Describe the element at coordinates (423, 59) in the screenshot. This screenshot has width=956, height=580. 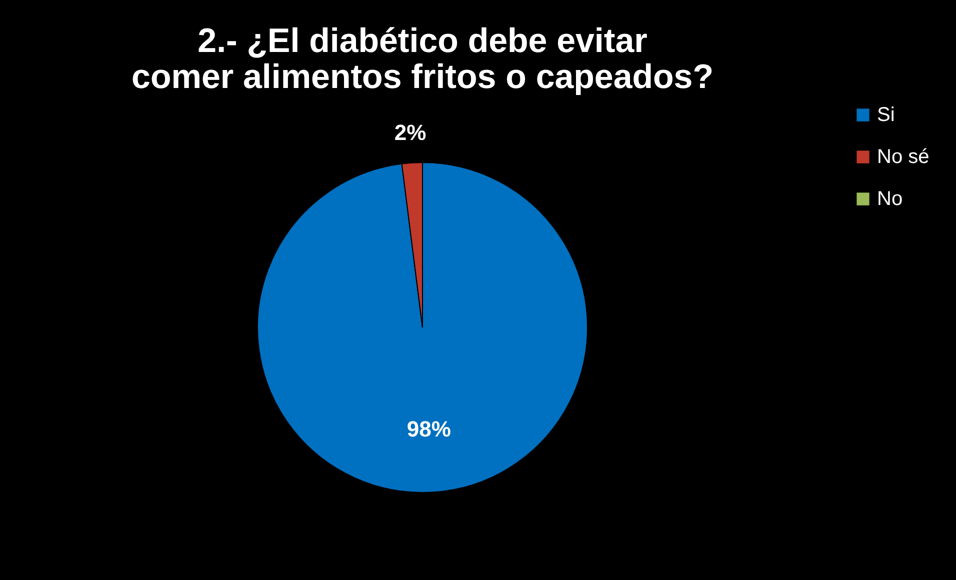
I see `chart-title: 2.- ¿El diabético debe evitar comer alimentos fritos o capeados?` at that location.